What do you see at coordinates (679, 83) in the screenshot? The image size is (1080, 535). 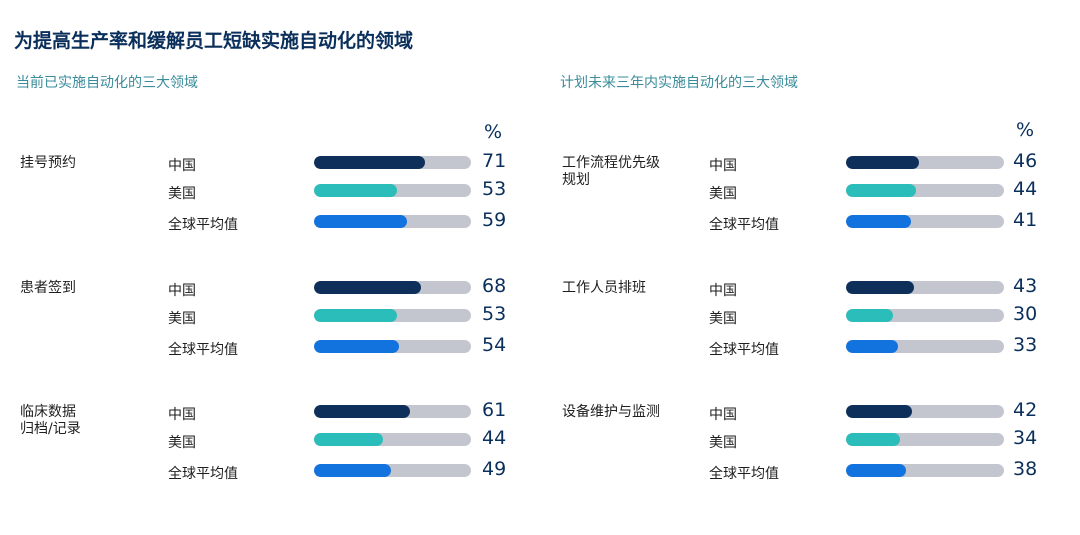 I see `chart-subtitle: 计划未来三年内实施自动化的三大领域` at bounding box center [679, 83].